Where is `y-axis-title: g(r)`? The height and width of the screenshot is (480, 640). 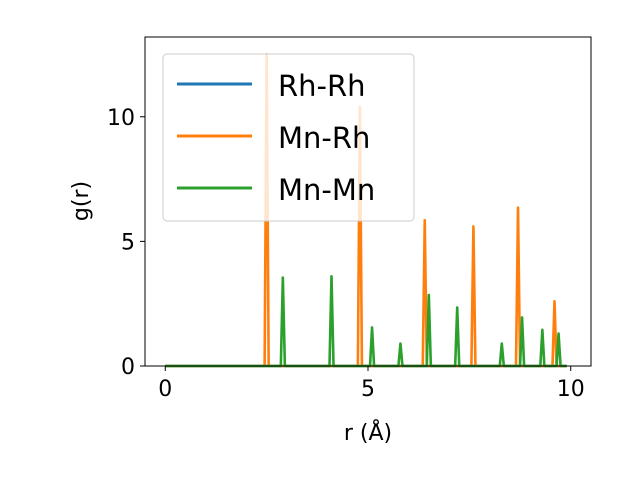 y-axis-title: g(r) is located at coordinates (81, 201).